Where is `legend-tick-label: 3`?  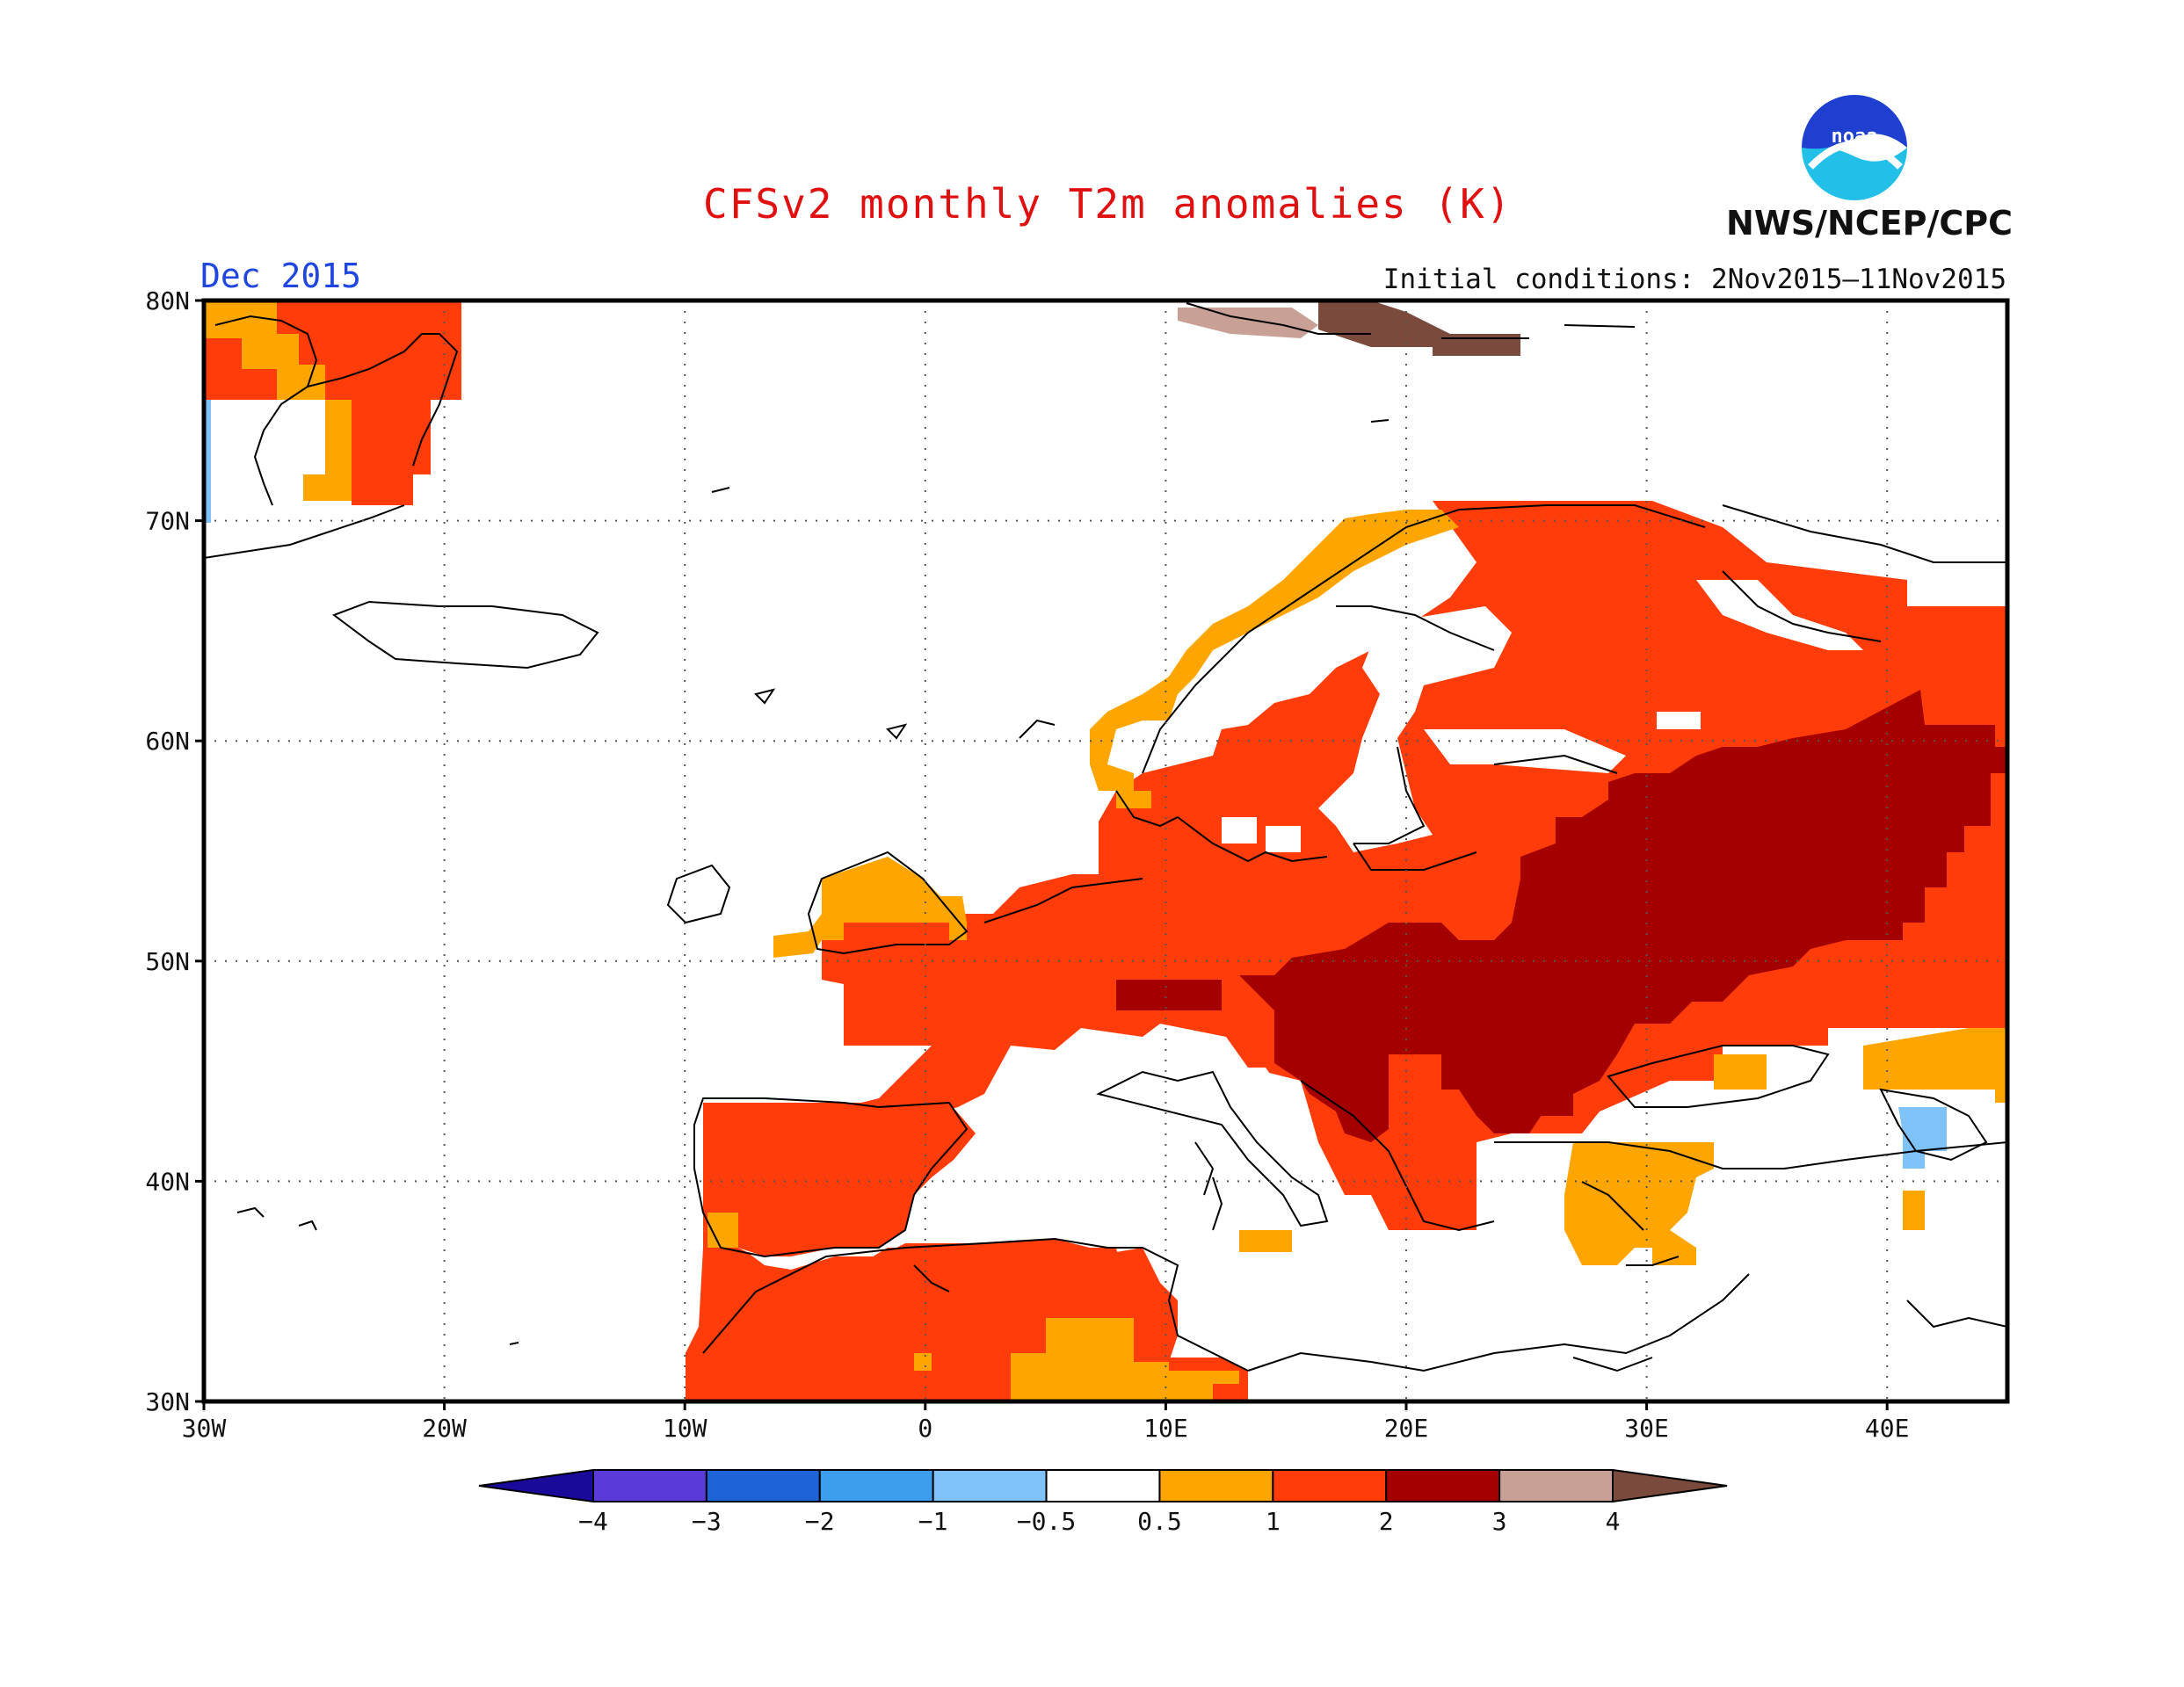
legend-tick-label: 3 is located at coordinates (1499, 1521).